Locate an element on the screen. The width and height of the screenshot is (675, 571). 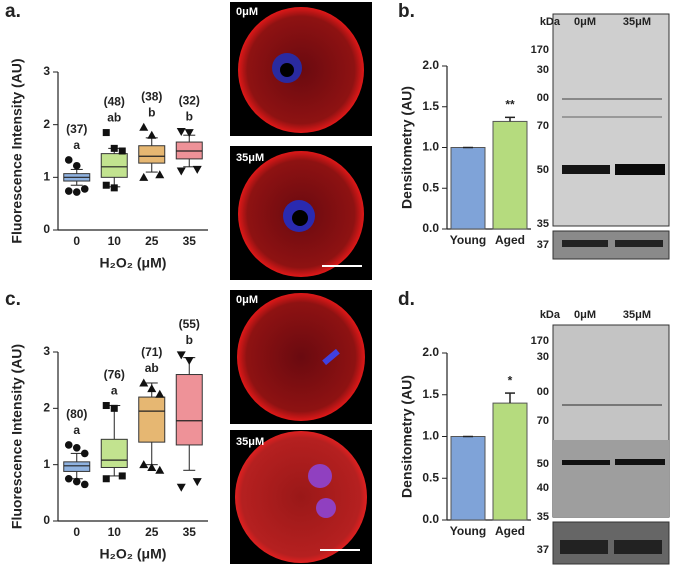
y-tick-label: 2 is located at coordinates (46, 124).